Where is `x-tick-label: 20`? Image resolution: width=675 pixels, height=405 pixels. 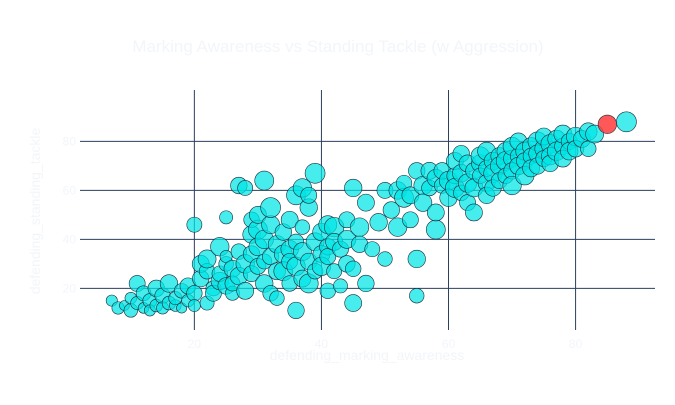
x-tick-label: 20 is located at coordinates (195, 344).